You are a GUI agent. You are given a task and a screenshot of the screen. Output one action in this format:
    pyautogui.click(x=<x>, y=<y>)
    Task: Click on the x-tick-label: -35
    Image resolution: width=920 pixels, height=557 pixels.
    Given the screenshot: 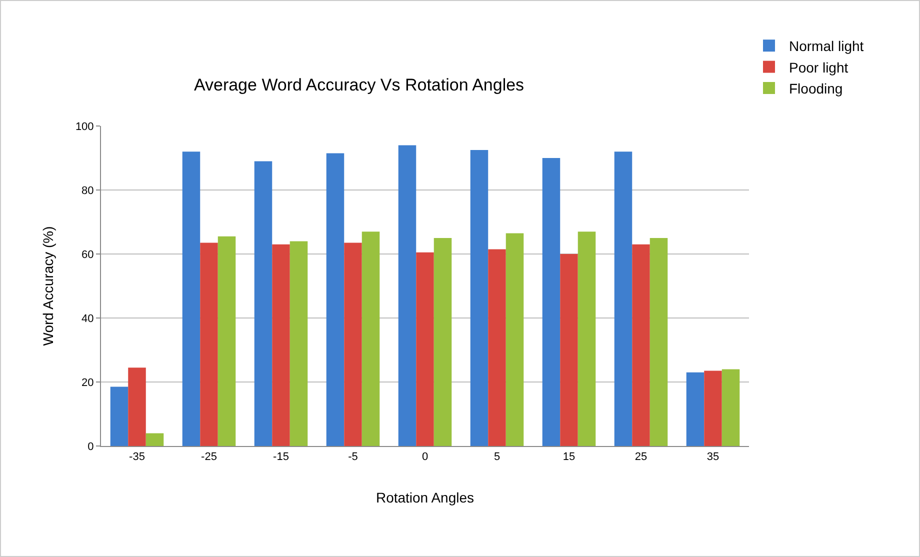 What is the action you would take?
    pyautogui.click(x=137, y=457)
    